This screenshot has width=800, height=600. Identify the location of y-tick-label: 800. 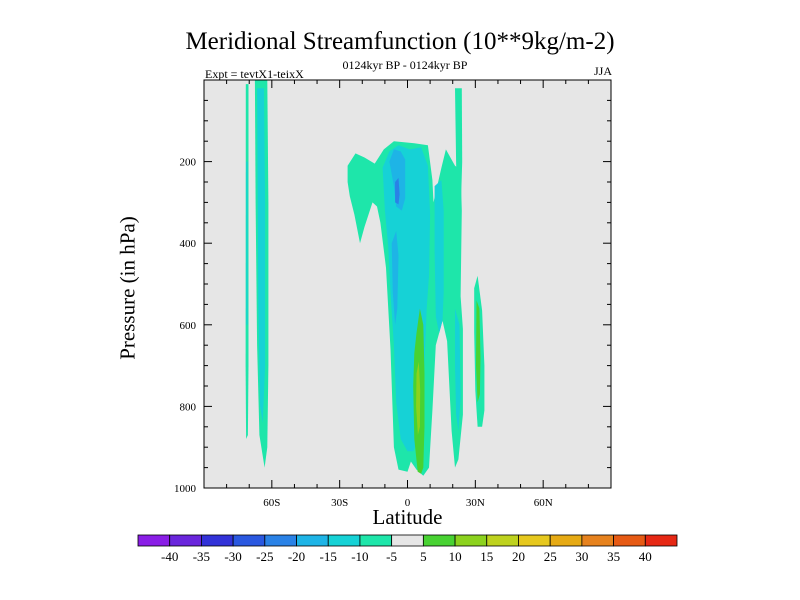
(188, 407).